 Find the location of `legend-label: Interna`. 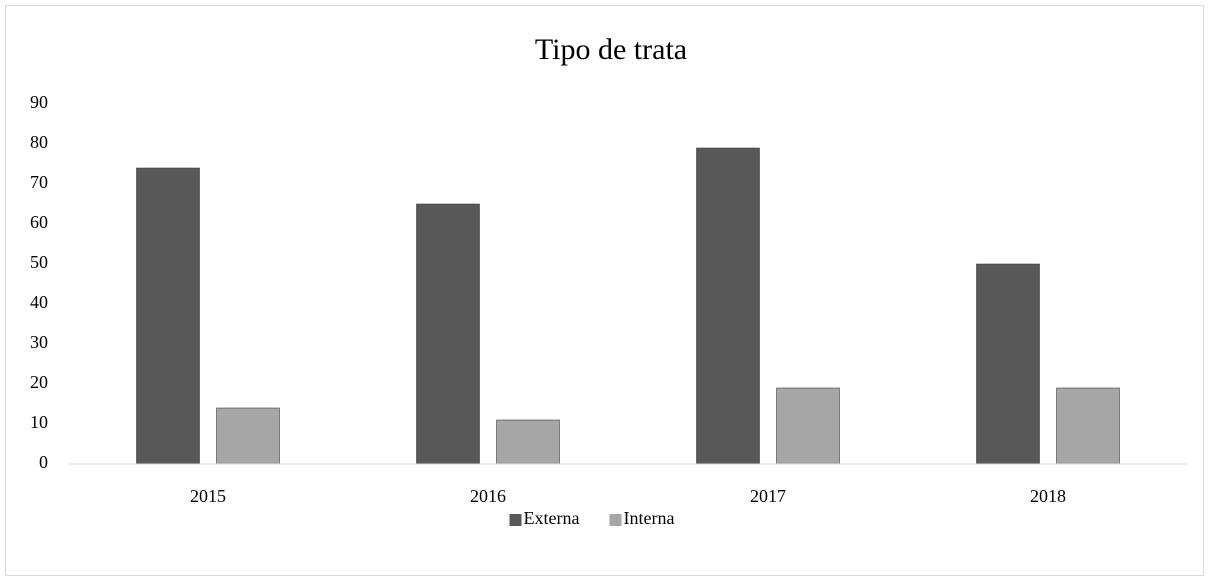

legend-label: Interna is located at coordinates (649, 518).